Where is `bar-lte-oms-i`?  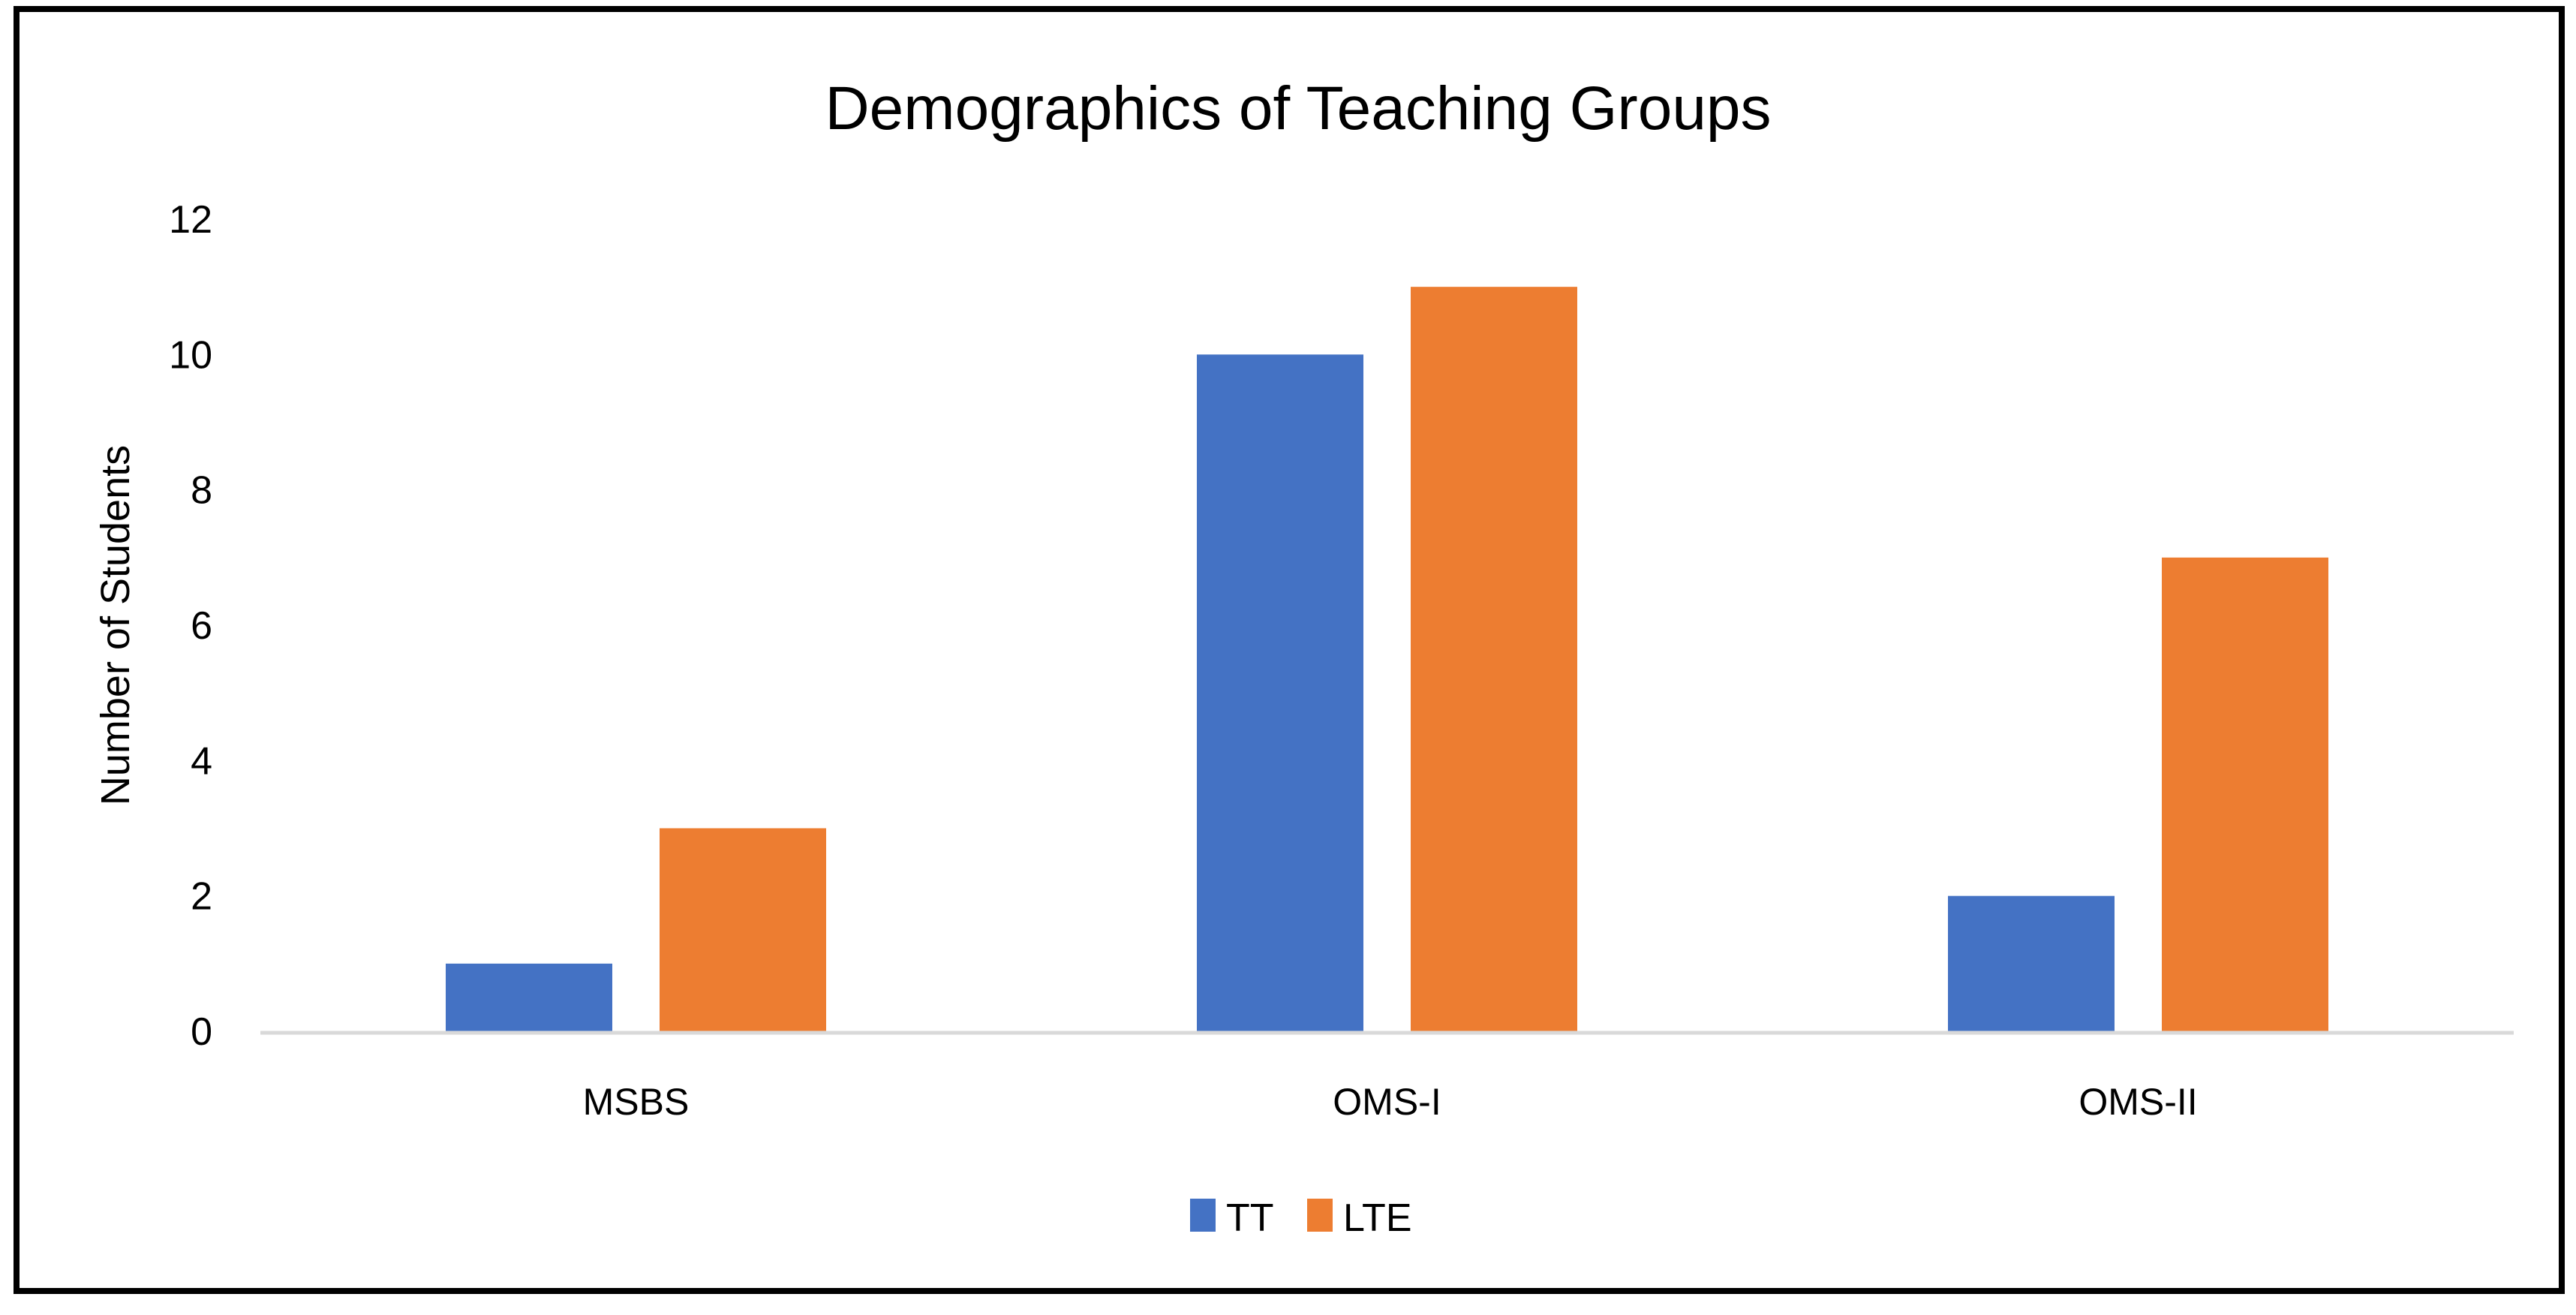 bar-lte-oms-i is located at coordinates (1494, 659).